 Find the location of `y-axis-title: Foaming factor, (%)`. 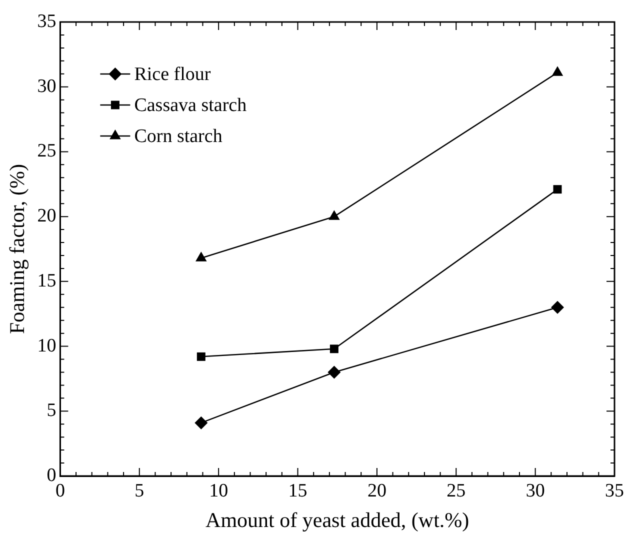

y-axis-title: Foaming factor, (%) is located at coordinates (17, 249).